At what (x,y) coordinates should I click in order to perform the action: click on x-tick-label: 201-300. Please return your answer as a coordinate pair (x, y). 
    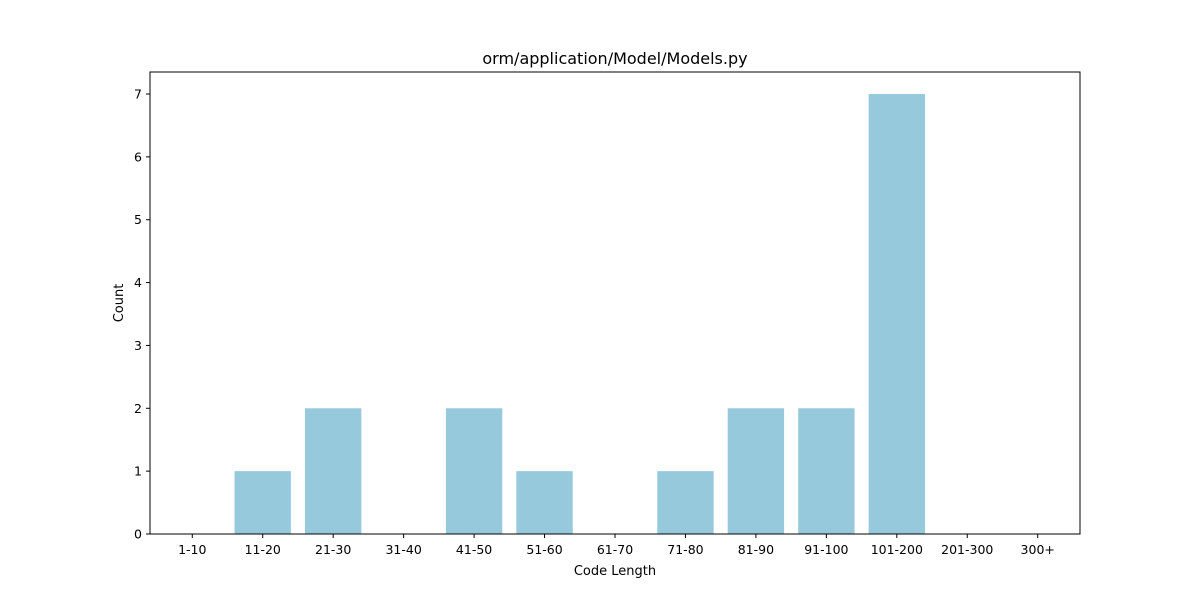
    Looking at the image, I should click on (967, 549).